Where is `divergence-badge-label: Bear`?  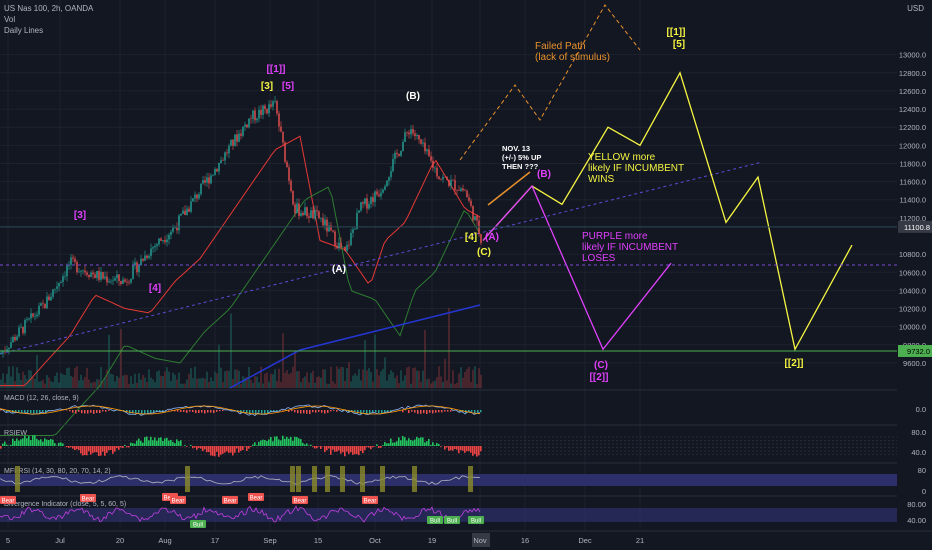 divergence-badge-label: Bear is located at coordinates (370, 502).